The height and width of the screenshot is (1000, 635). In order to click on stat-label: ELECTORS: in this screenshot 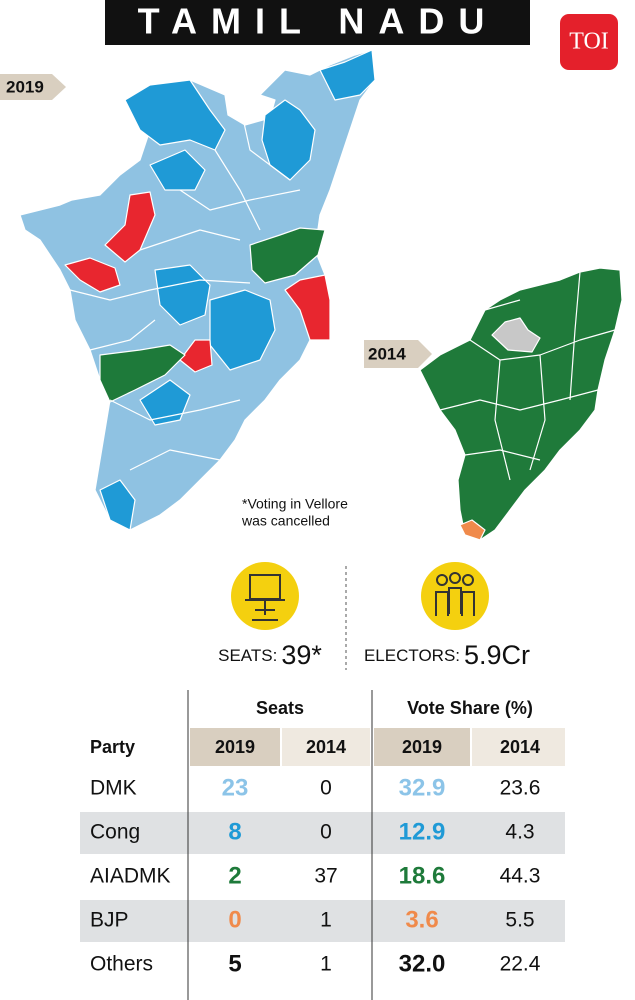, I will do `click(412, 655)`.